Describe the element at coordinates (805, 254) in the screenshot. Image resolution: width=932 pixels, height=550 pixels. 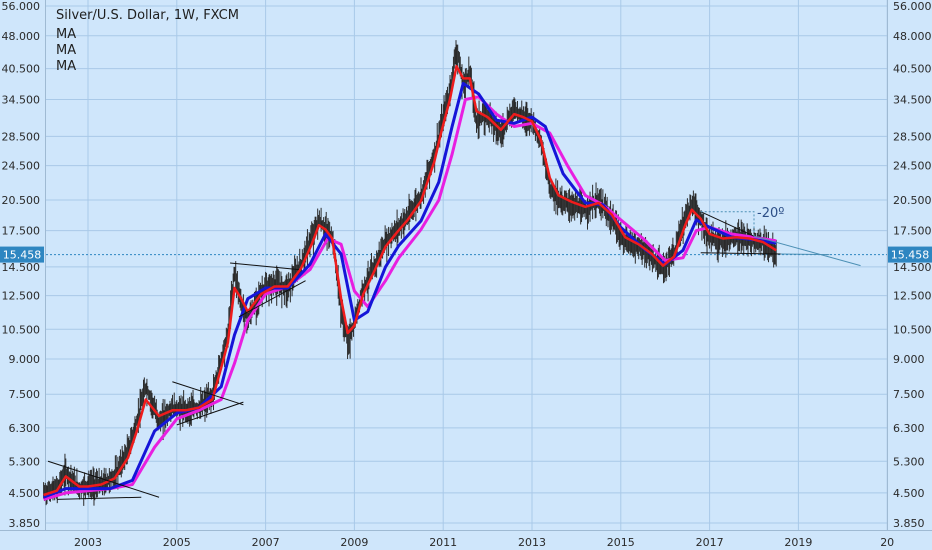
I see `support-extension` at that location.